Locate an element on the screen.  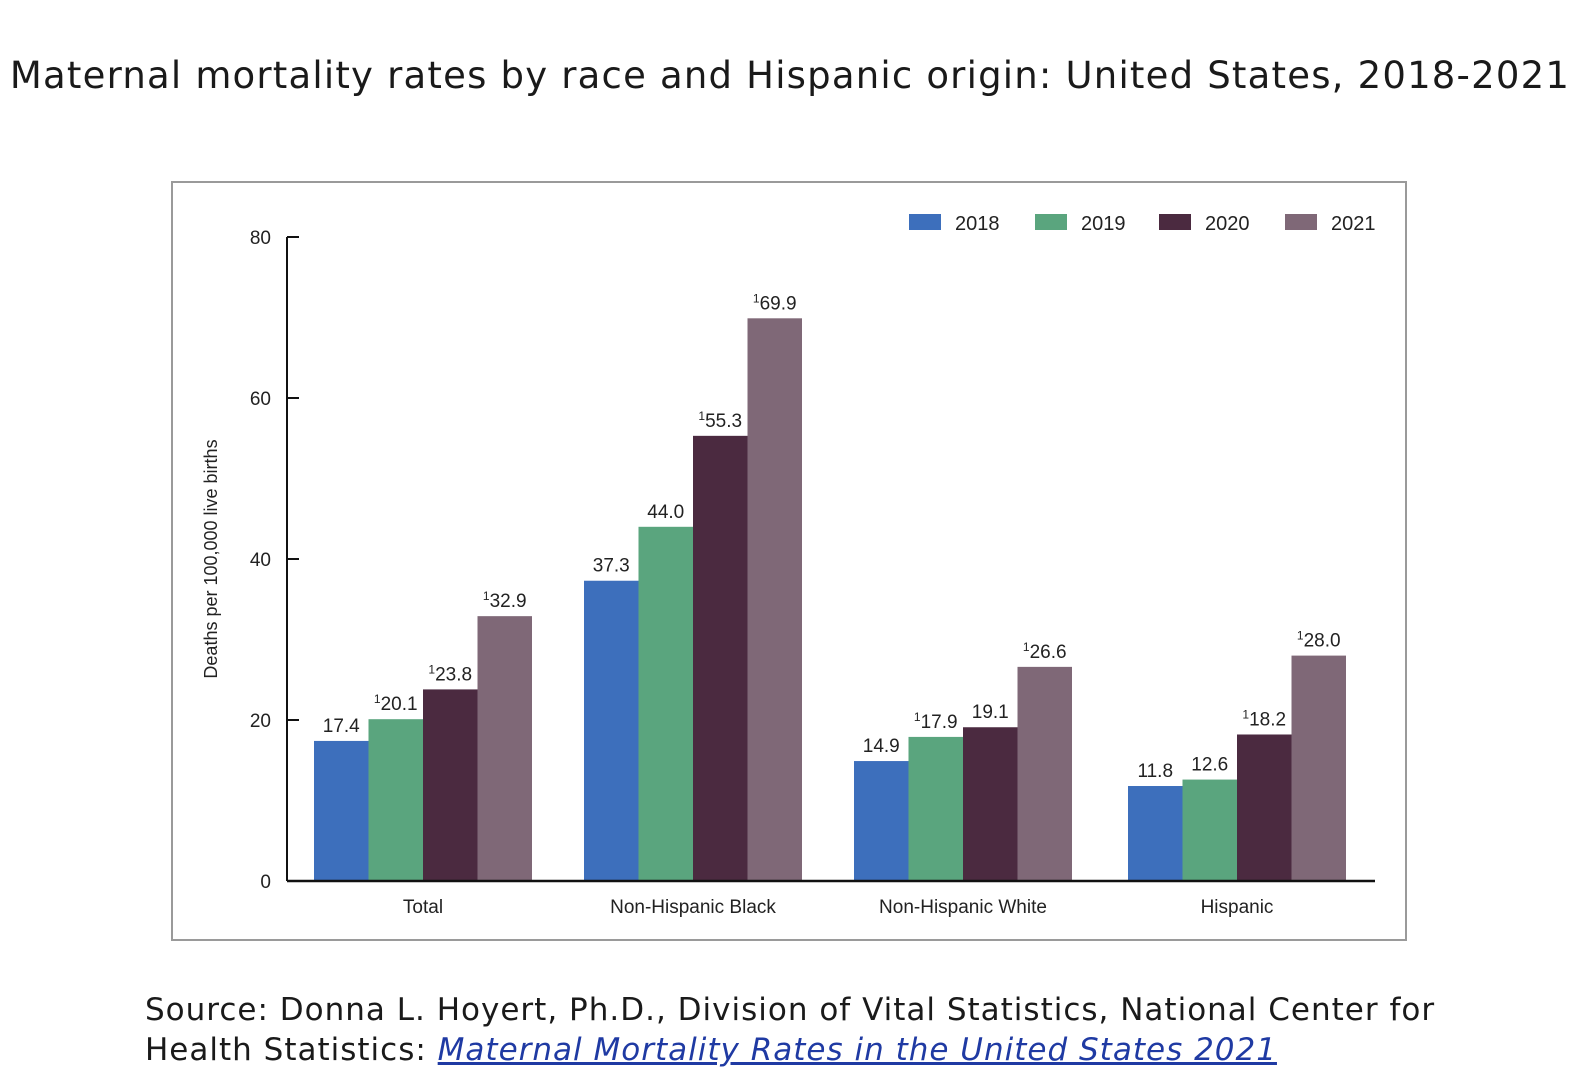
legend-swatch-2019 is located at coordinates (1051, 222).